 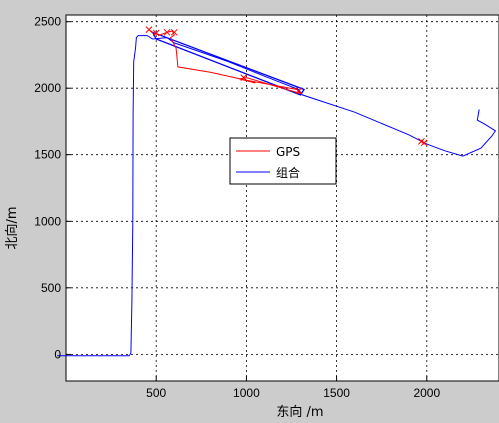 I want to click on series-gps-line, so click(x=225, y=62).